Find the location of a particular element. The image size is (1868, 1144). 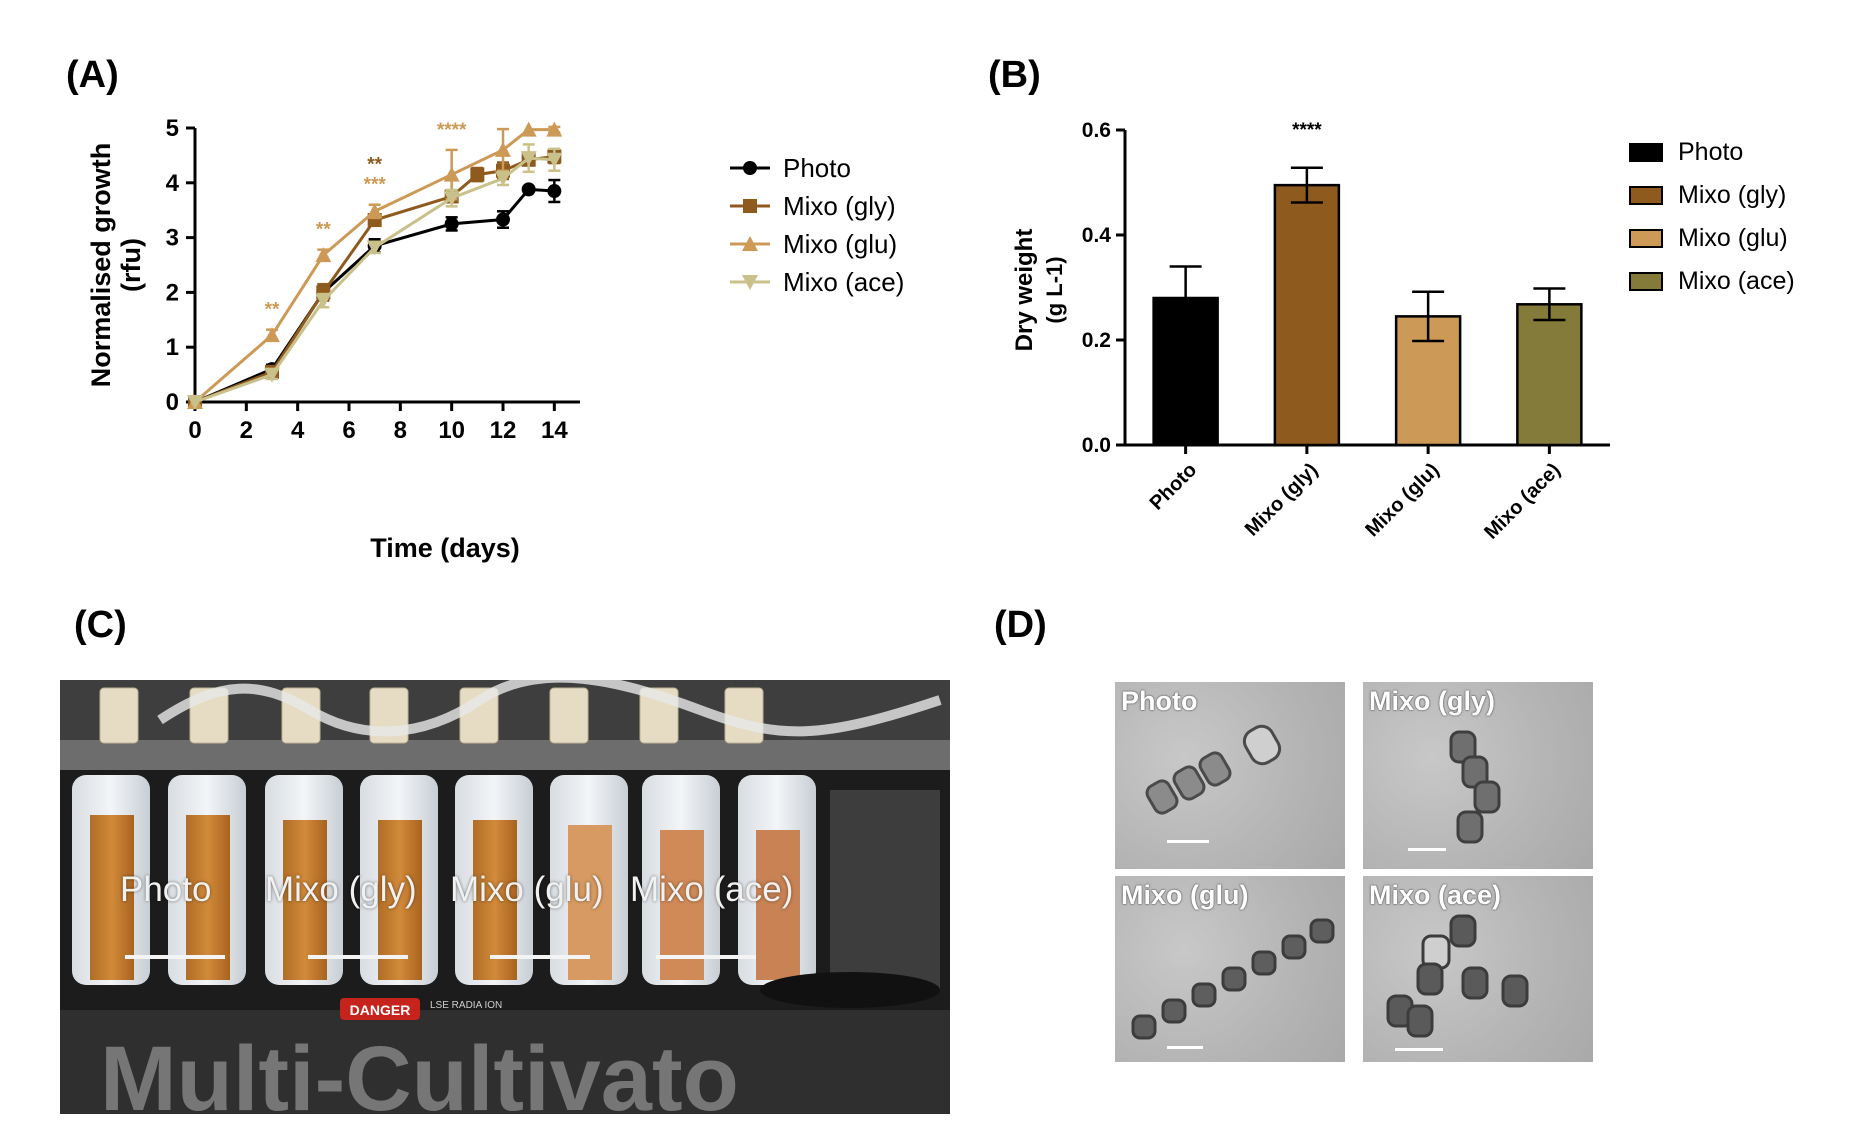

growth-legend-label: Mixo (ace) is located at coordinates (843, 282).